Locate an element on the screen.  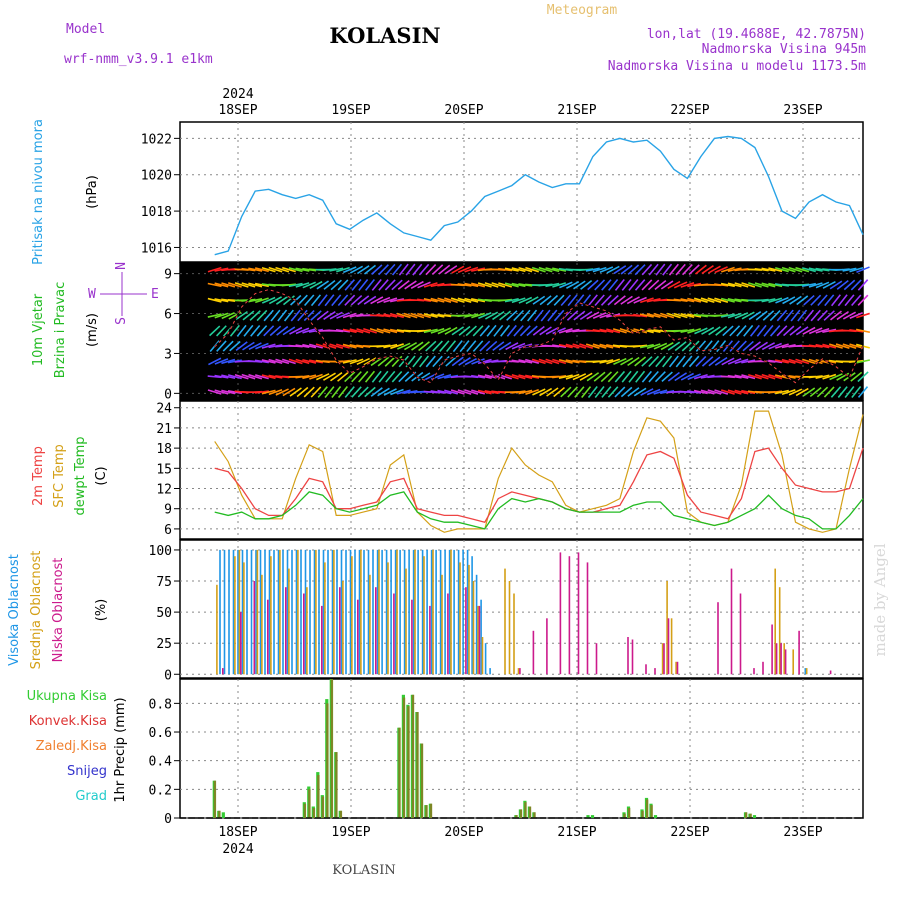
wind-compass: N S W E is located at coordinates (123, 293).